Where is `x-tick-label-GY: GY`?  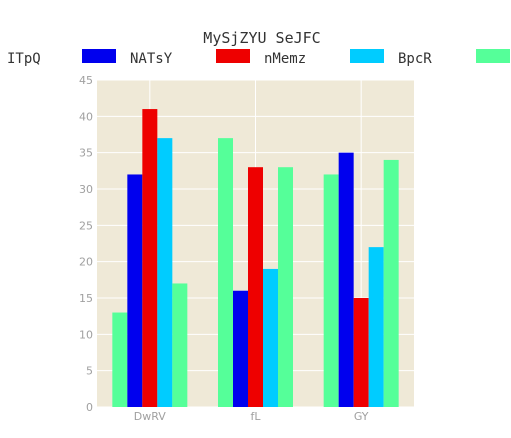 x-tick-label-GY: GY is located at coordinates (361, 416).